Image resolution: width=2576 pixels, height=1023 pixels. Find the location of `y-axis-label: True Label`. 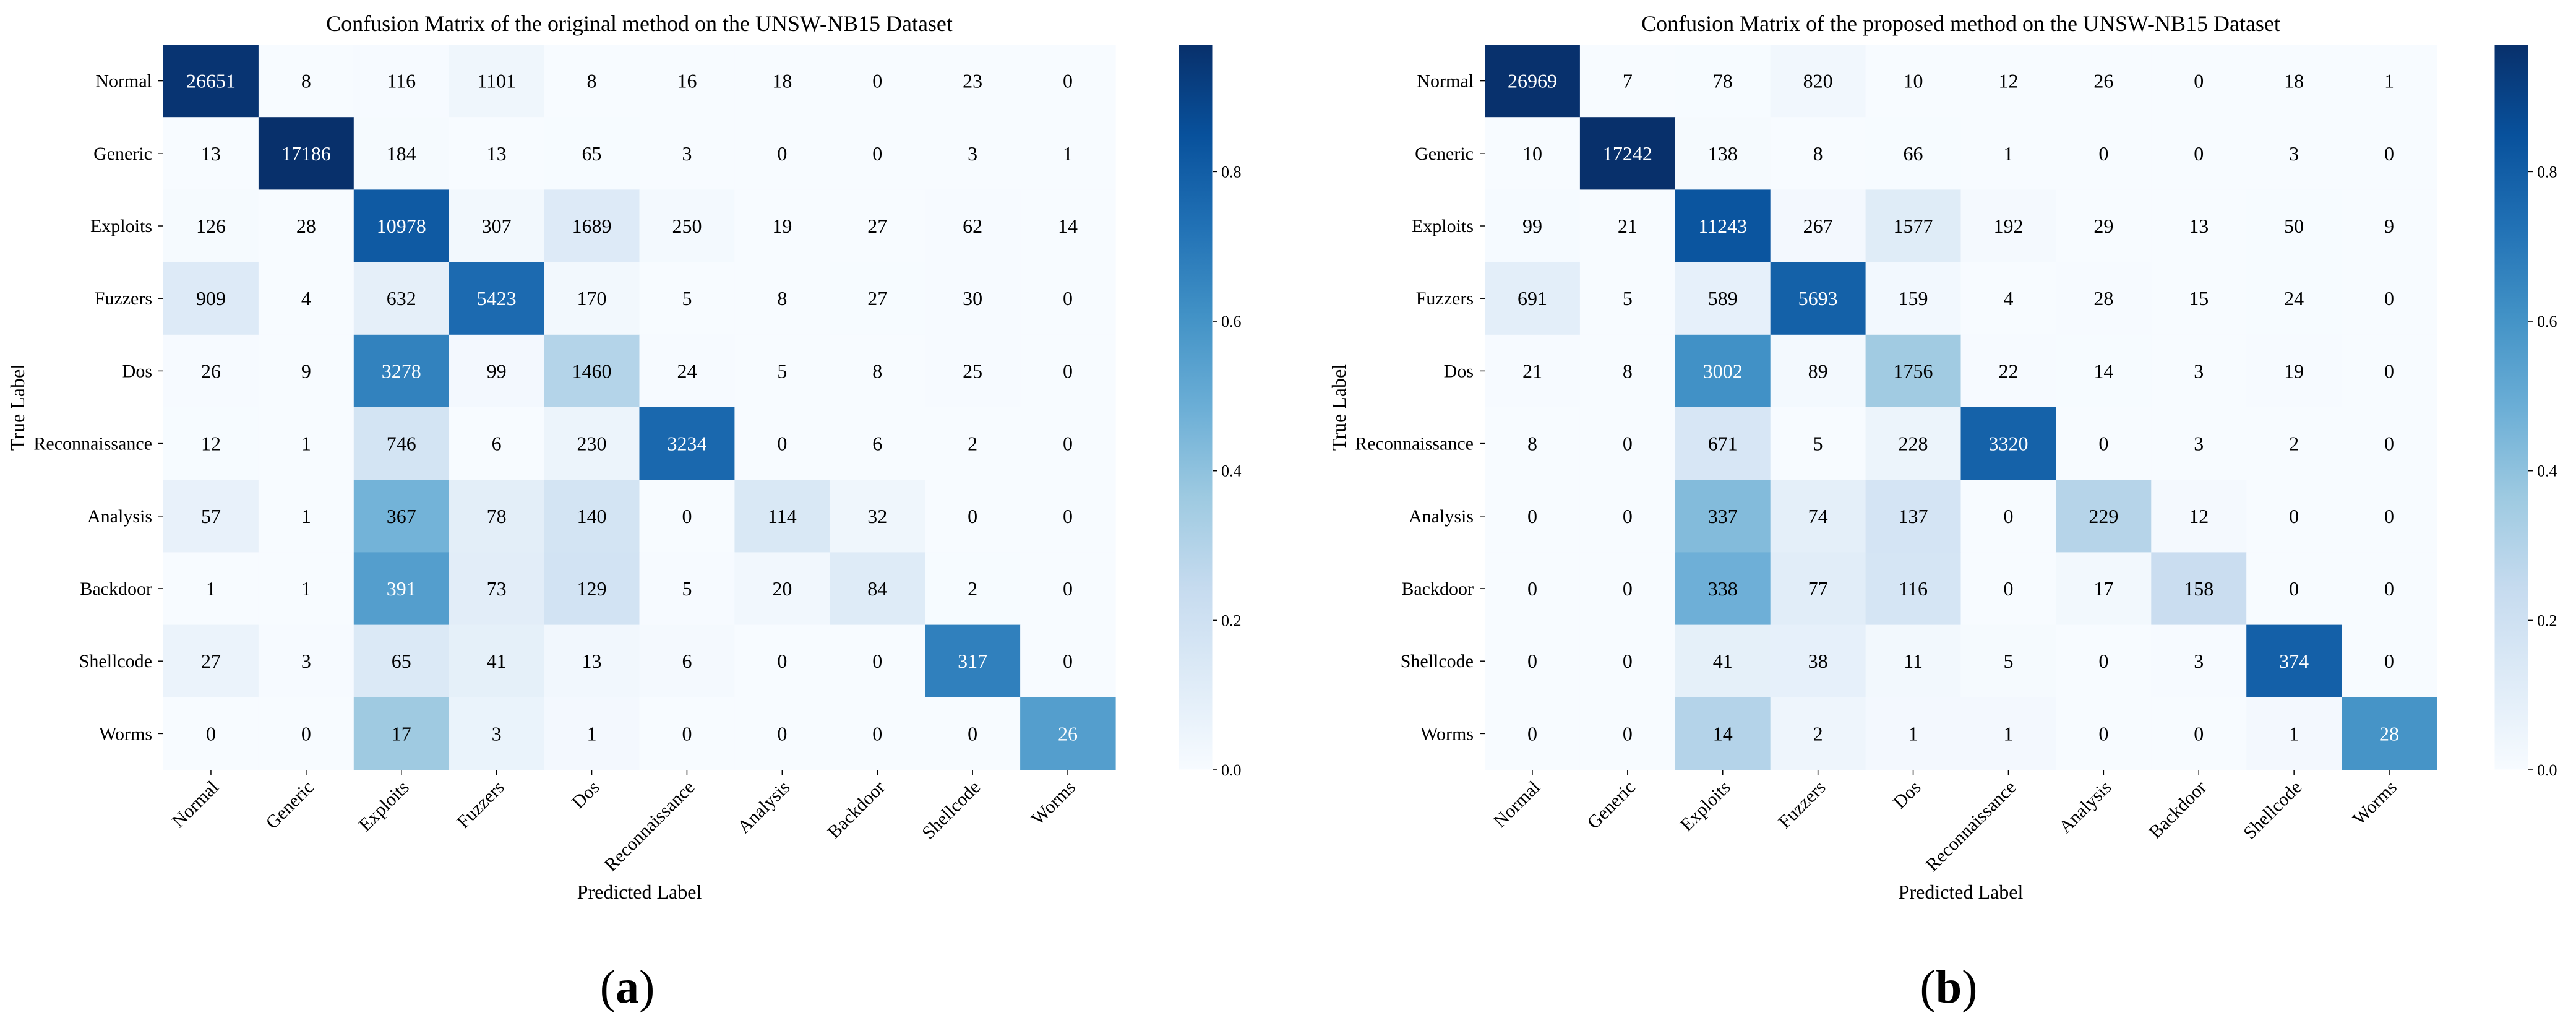

y-axis-label: True Label is located at coordinates (17, 407).